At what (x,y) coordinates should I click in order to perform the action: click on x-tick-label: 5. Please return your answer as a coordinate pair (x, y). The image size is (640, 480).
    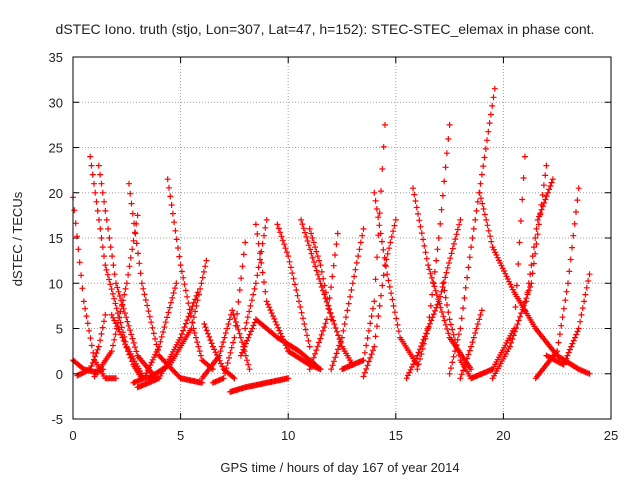
    Looking at the image, I should click on (180, 435).